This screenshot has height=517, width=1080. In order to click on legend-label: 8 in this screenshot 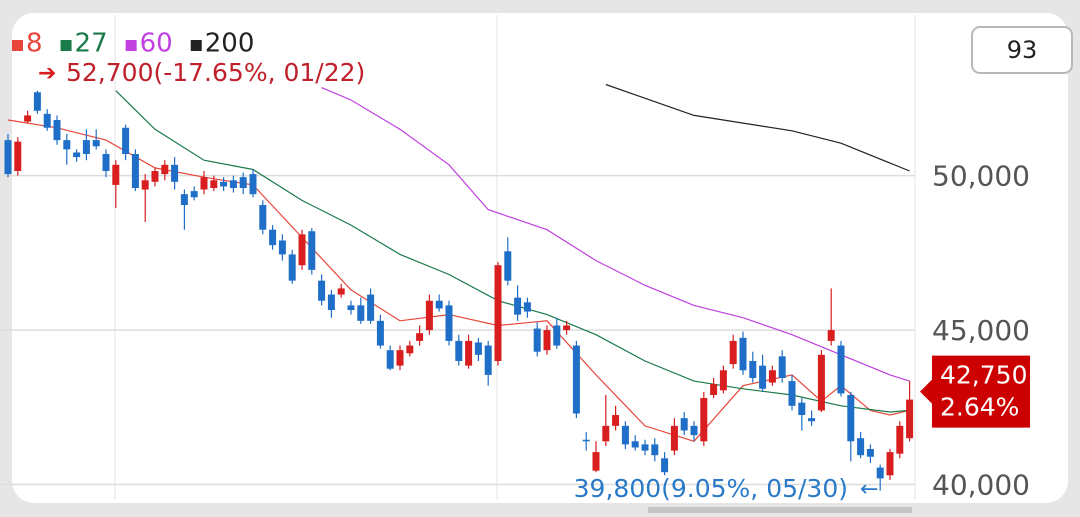, I will do `click(34, 44)`.